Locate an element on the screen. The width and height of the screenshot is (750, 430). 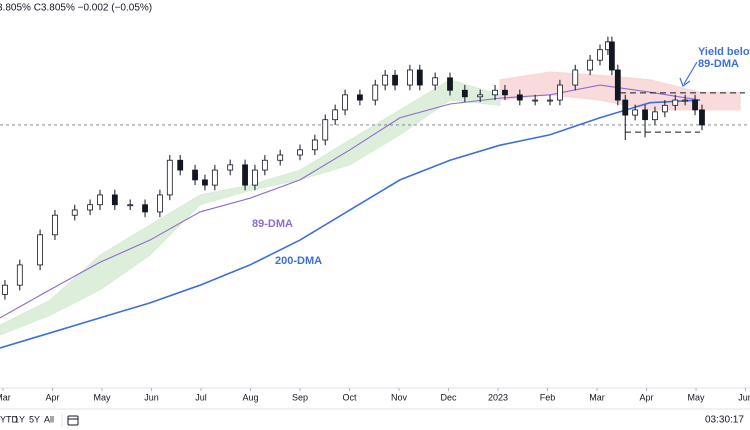
x-tick-label: Oct is located at coordinates (349, 397).